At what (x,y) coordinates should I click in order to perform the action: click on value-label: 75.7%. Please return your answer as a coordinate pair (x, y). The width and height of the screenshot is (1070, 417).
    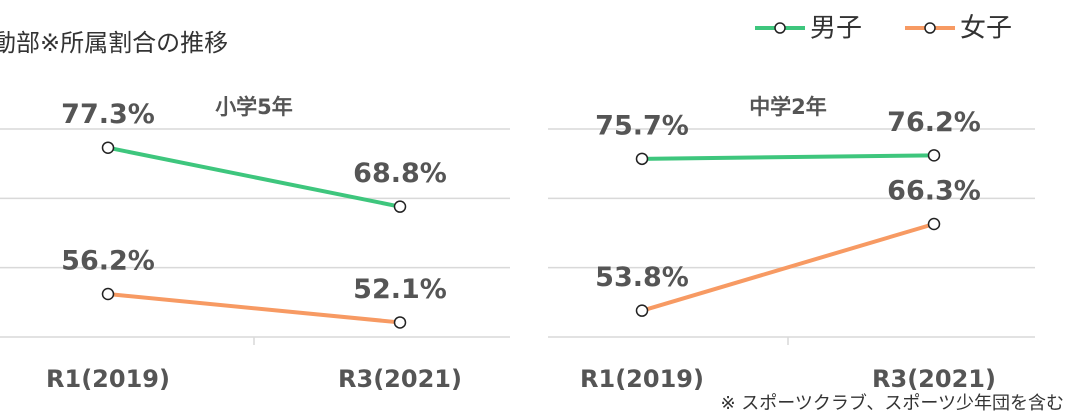
    Looking at the image, I should click on (642, 125).